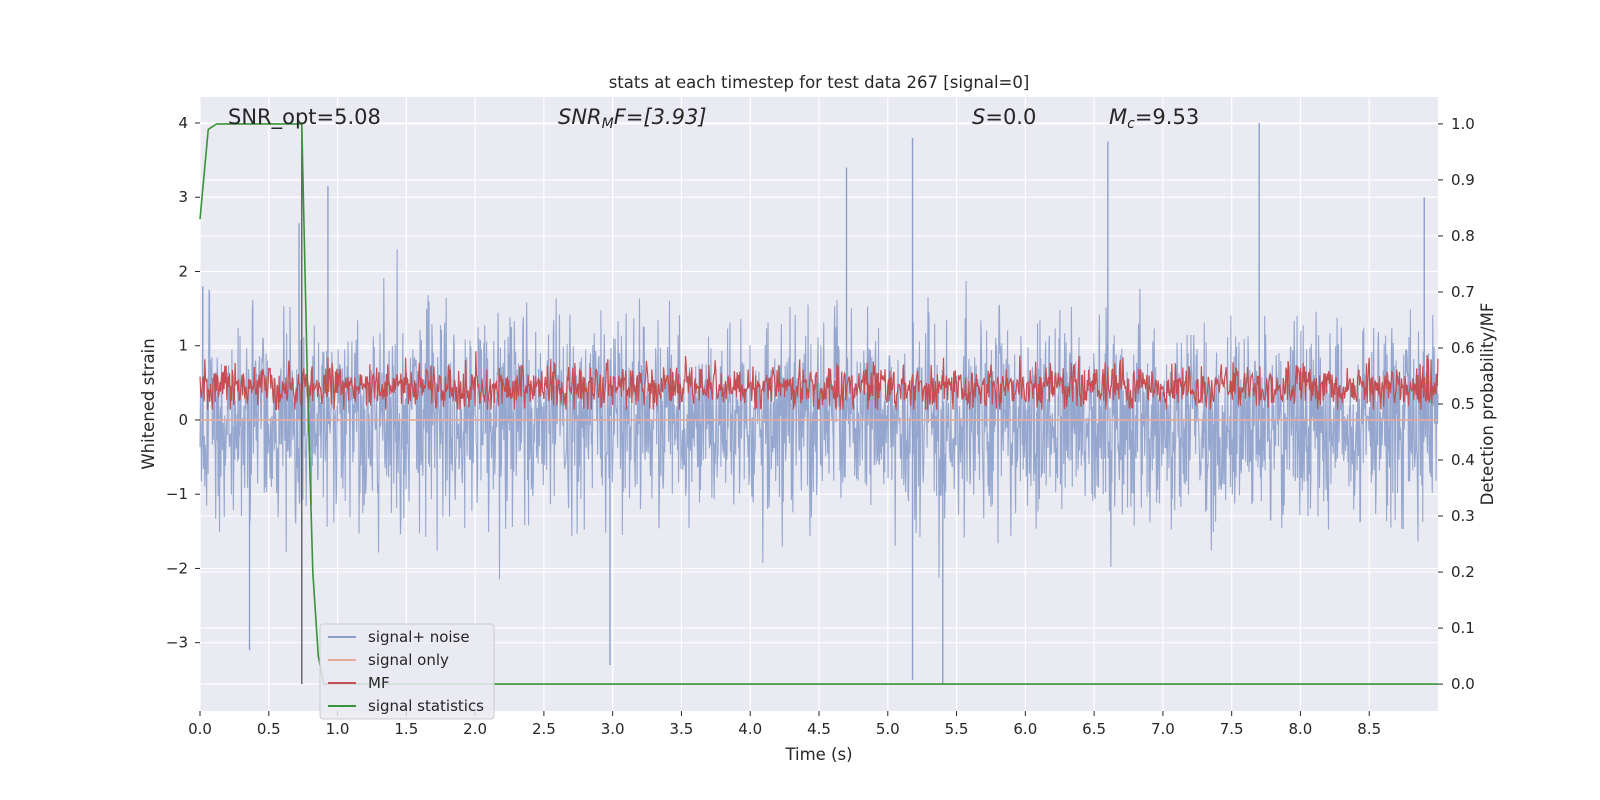 The height and width of the screenshot is (800, 1600). What do you see at coordinates (1369, 729) in the screenshot?
I see `x-tick-label: 8.5` at bounding box center [1369, 729].